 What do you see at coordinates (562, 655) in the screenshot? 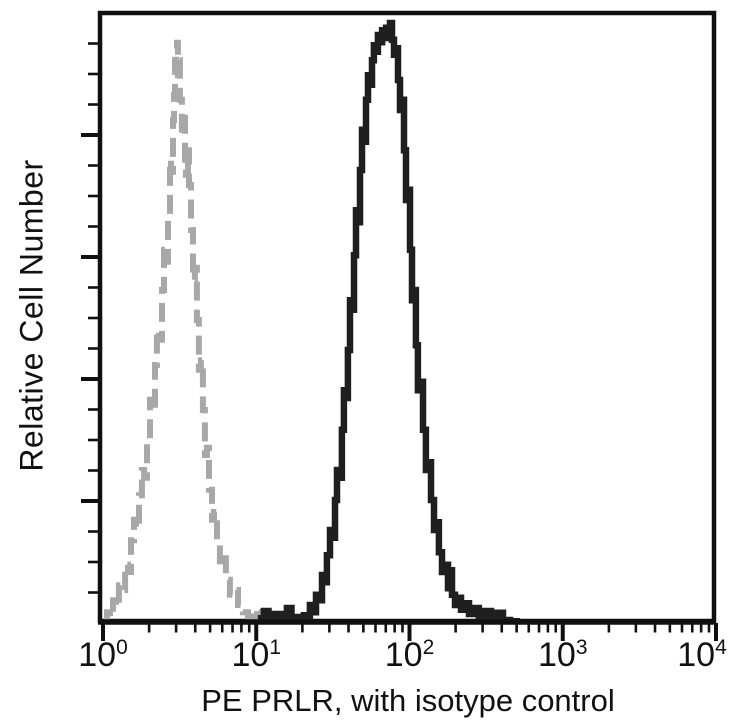
I see `x-tick-label-10e3: 103` at bounding box center [562, 655].